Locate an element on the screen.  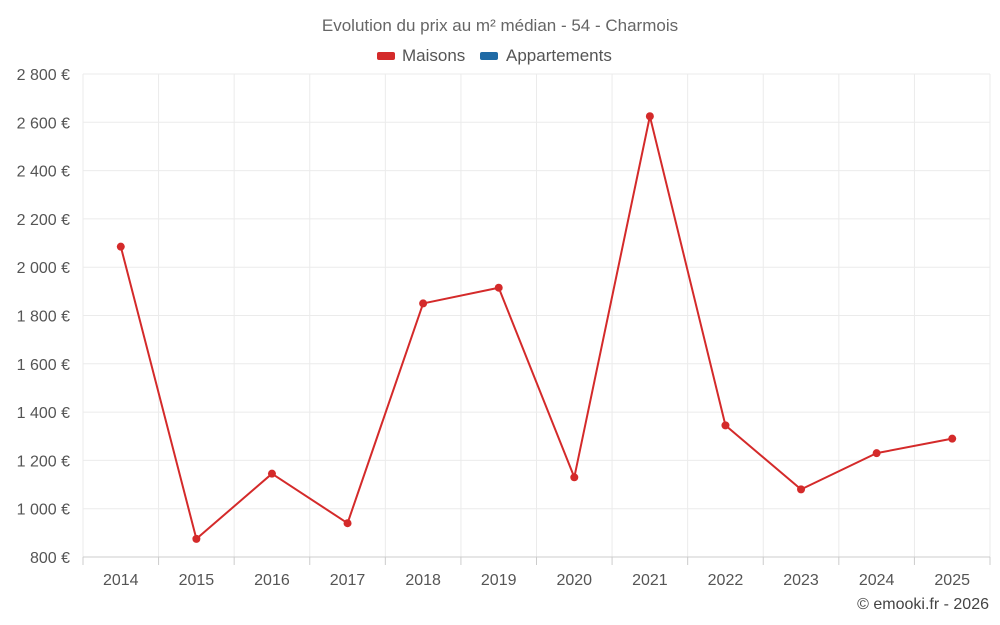
x-tick-label: 2023 is located at coordinates (801, 580).